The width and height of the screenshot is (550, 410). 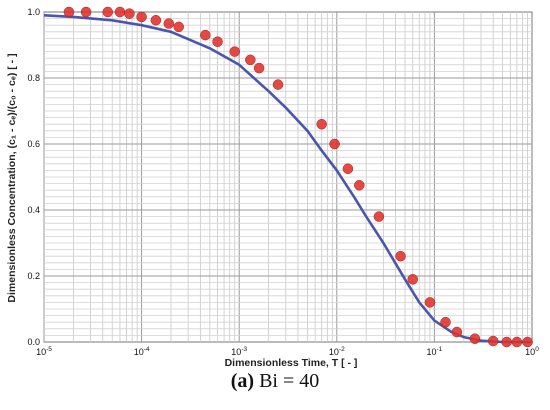 What do you see at coordinates (142, 351) in the screenshot?
I see `x-tick-label: 10⁻⁴` at bounding box center [142, 351].